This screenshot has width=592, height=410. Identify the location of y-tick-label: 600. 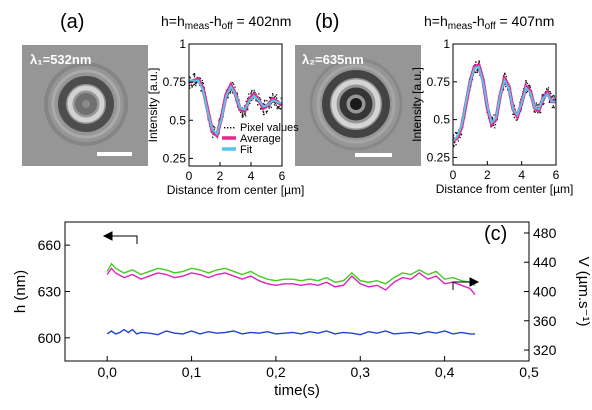
(50, 338).